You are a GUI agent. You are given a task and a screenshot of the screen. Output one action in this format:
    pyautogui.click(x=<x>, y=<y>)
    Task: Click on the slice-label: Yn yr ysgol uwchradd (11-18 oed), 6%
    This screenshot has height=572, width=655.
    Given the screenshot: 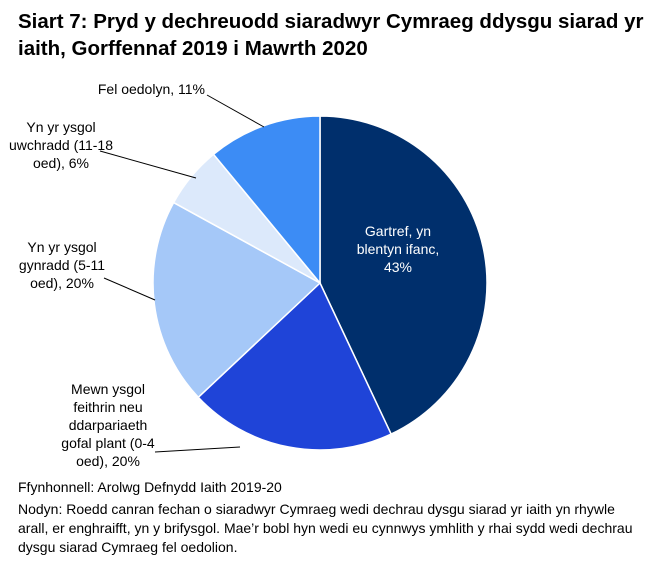 What is the action you would take?
    pyautogui.click(x=61, y=145)
    